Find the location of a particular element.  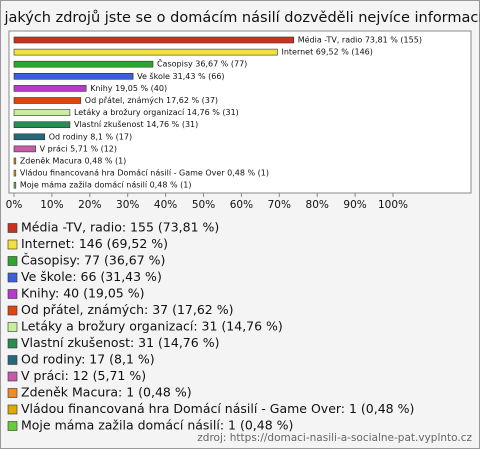

x-tick-label: 80% is located at coordinates (317, 205).